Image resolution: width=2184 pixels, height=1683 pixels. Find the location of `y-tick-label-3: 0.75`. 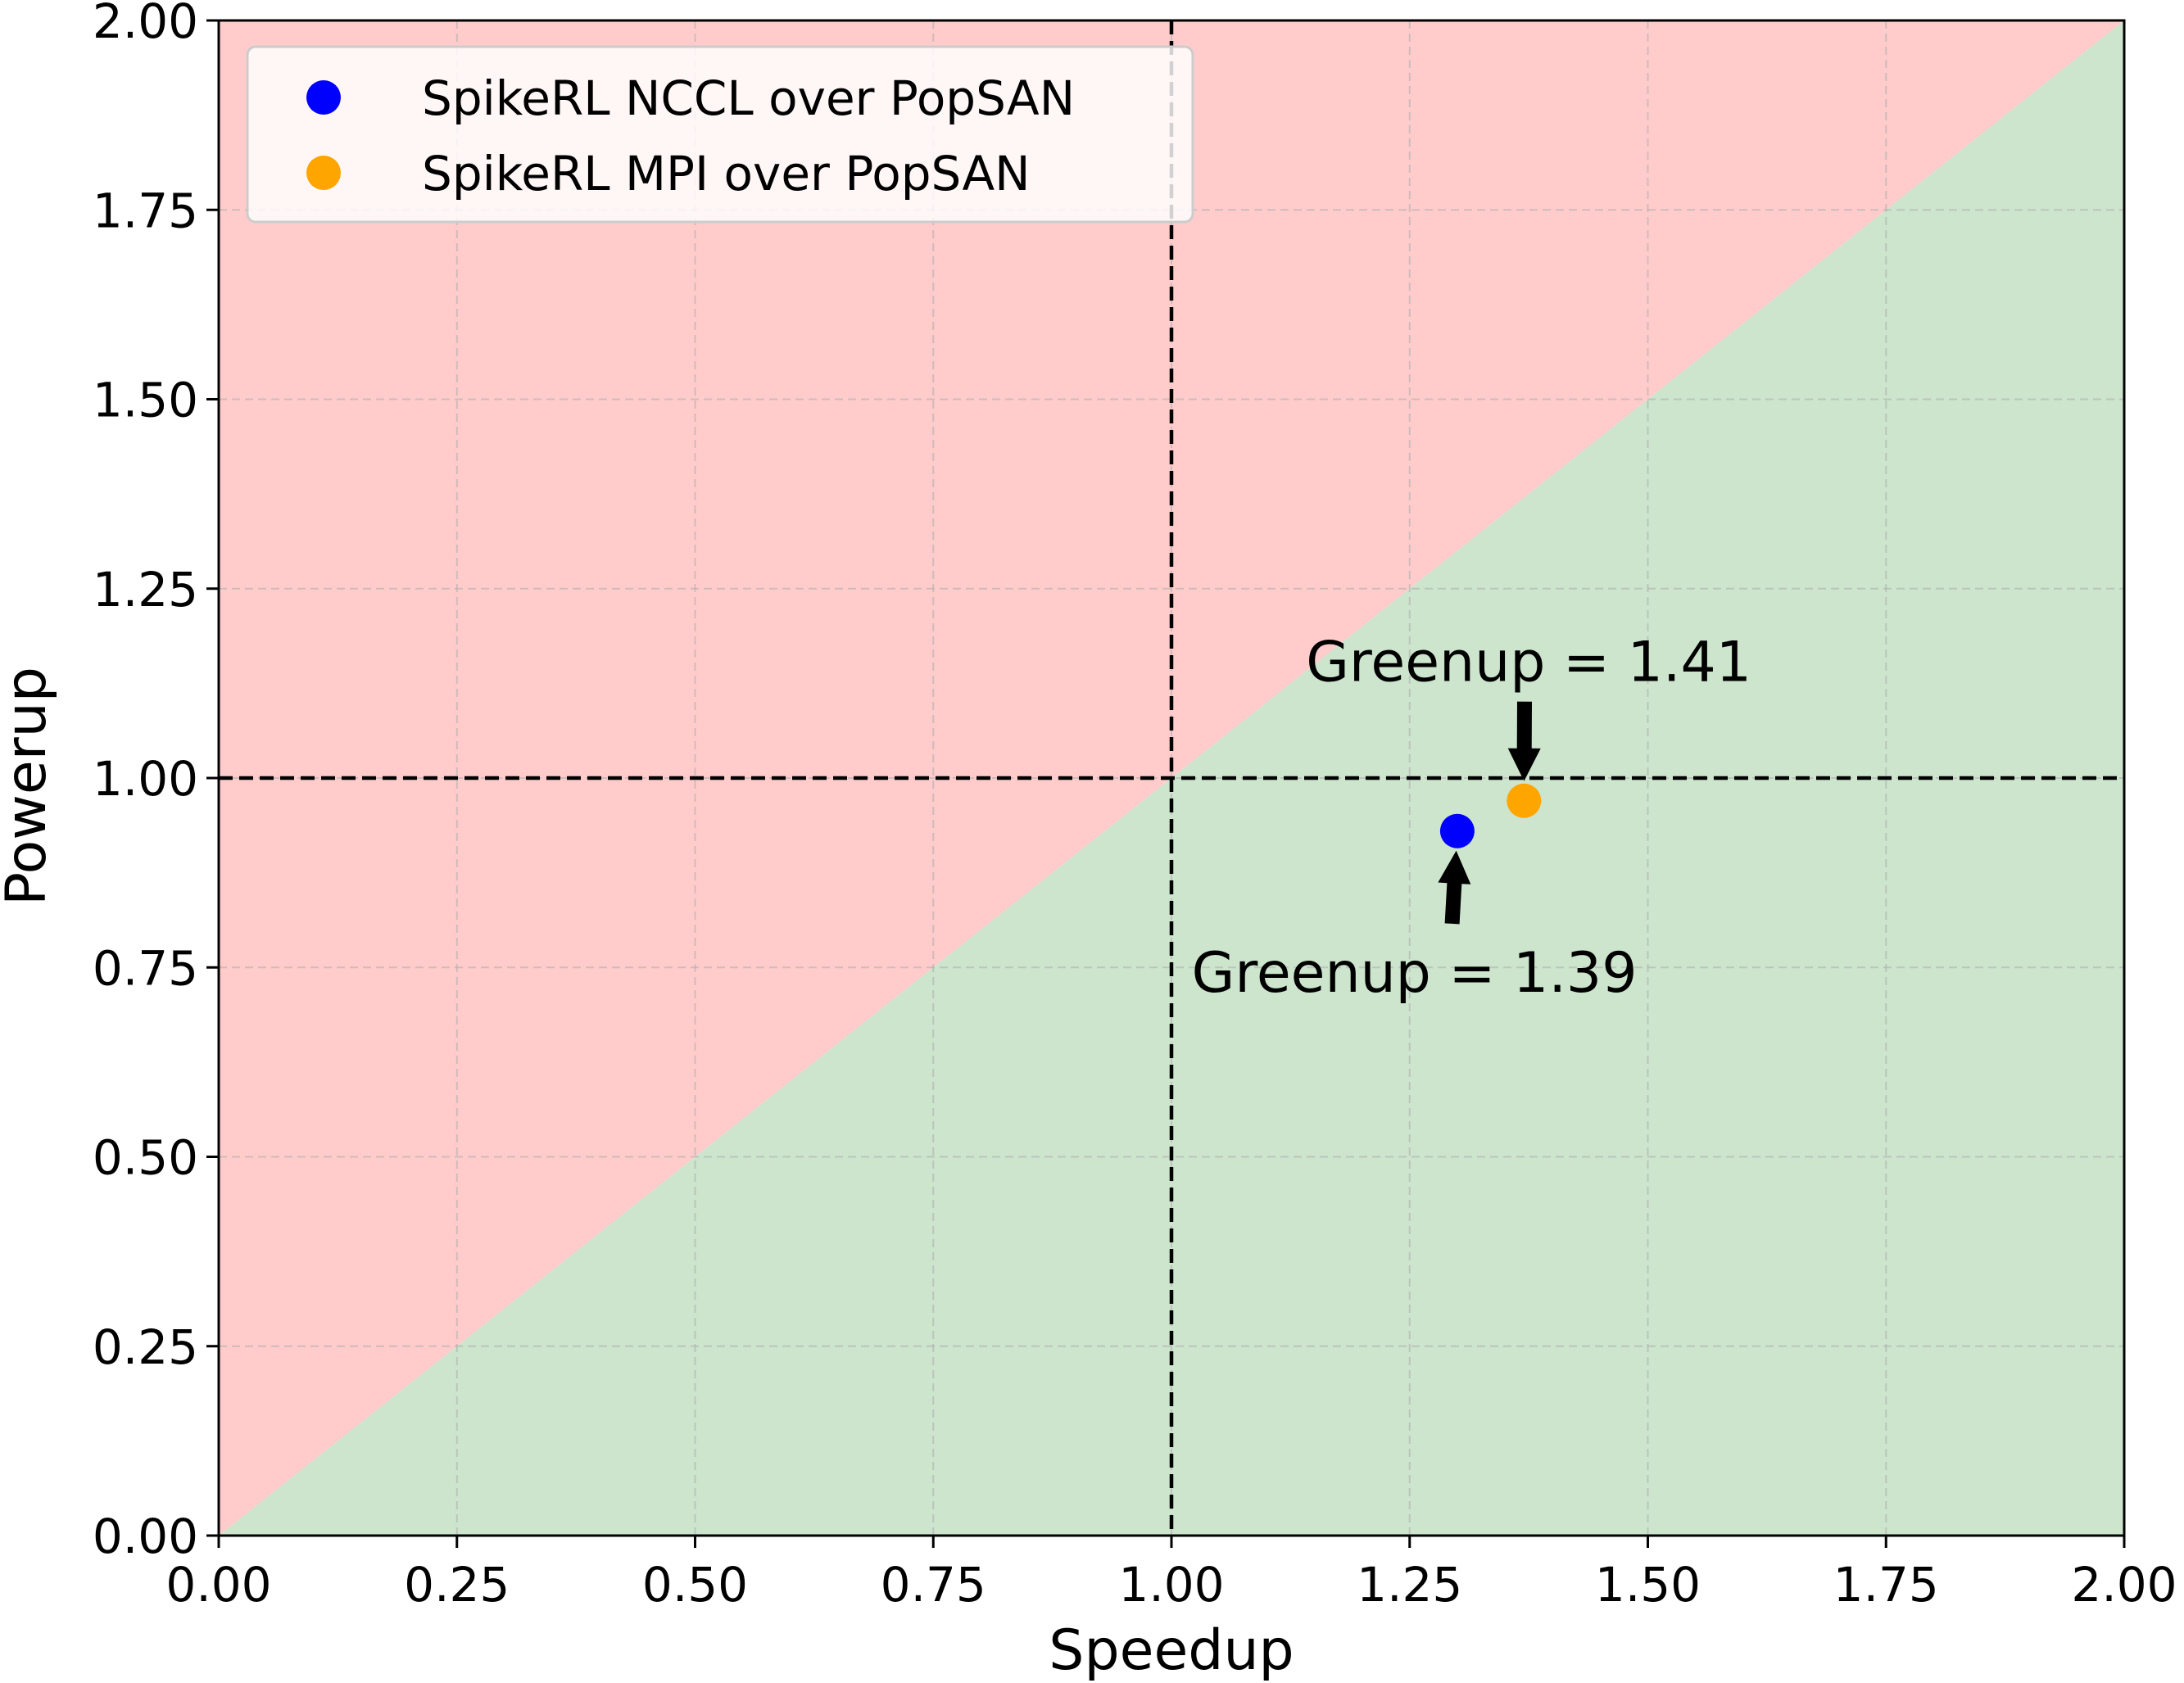

y-tick-label-3: 0.75 is located at coordinates (146, 968).